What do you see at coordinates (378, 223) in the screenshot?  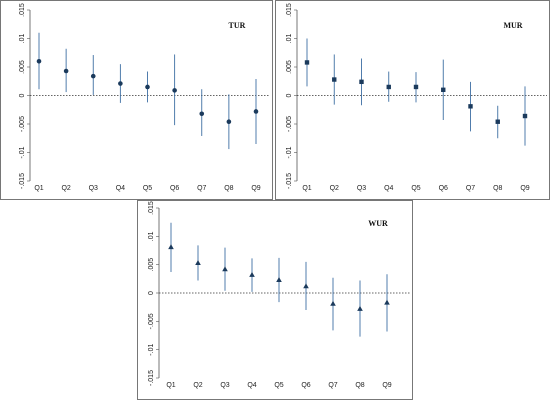 I see `panel-title: WUR` at bounding box center [378, 223].